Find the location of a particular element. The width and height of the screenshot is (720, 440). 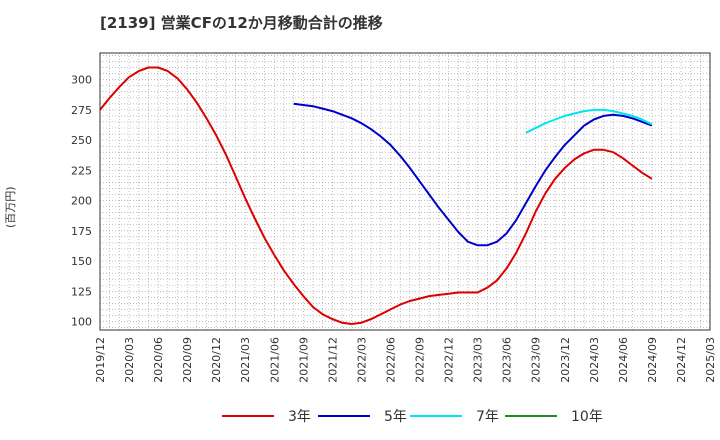

x-tick-label: 2020/09 is located at coordinates (187, 360).